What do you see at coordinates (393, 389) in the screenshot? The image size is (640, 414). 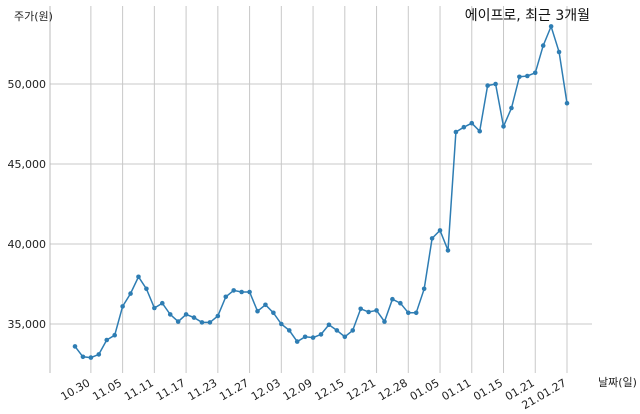 I see `x-tick-label: 12.28` at bounding box center [393, 389].